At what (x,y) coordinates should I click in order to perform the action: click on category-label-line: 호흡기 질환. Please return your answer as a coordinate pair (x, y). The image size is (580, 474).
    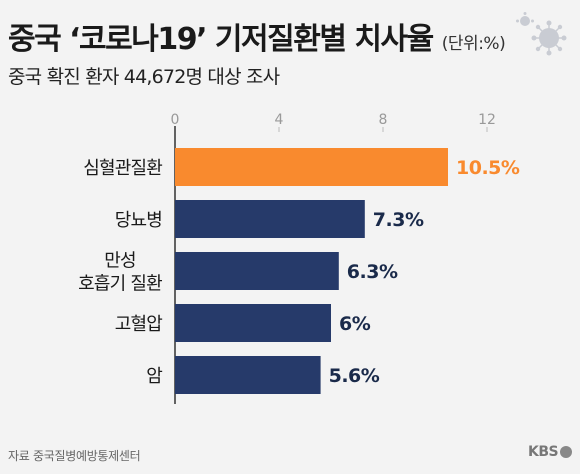
    Looking at the image, I should click on (120, 284).